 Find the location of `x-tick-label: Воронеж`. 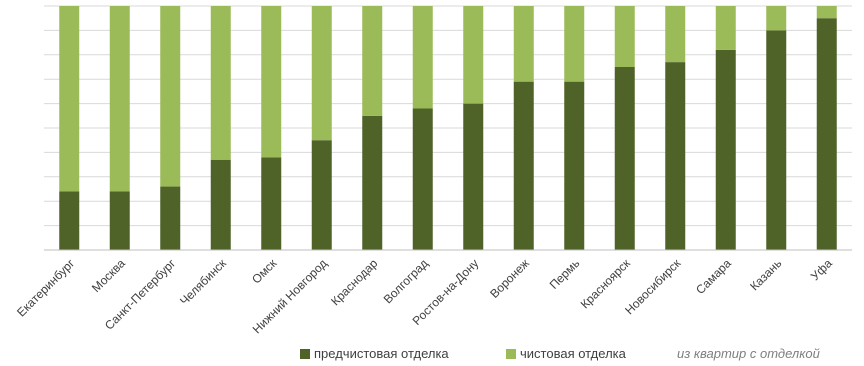

x-tick-label: Воронеж is located at coordinates (509, 278).